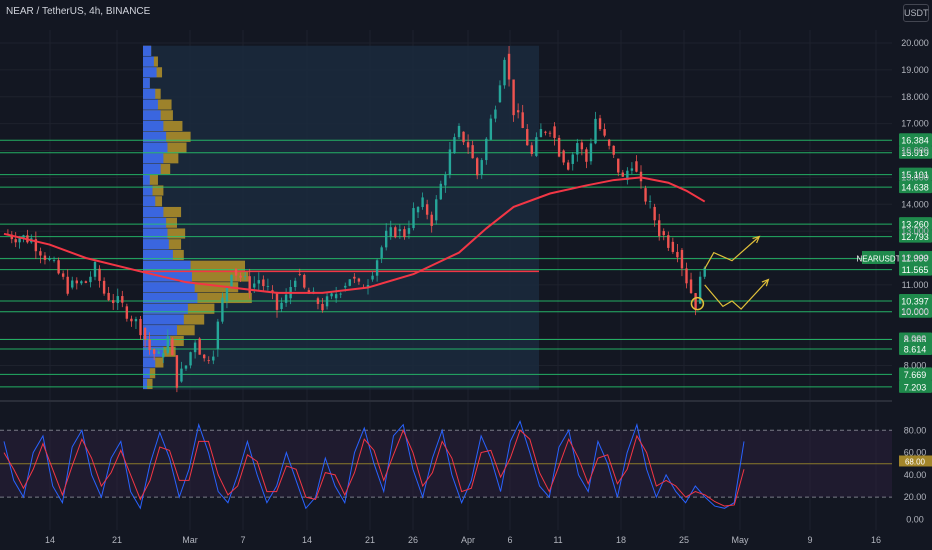  I want to click on level-label: 15.919, so click(915, 153).